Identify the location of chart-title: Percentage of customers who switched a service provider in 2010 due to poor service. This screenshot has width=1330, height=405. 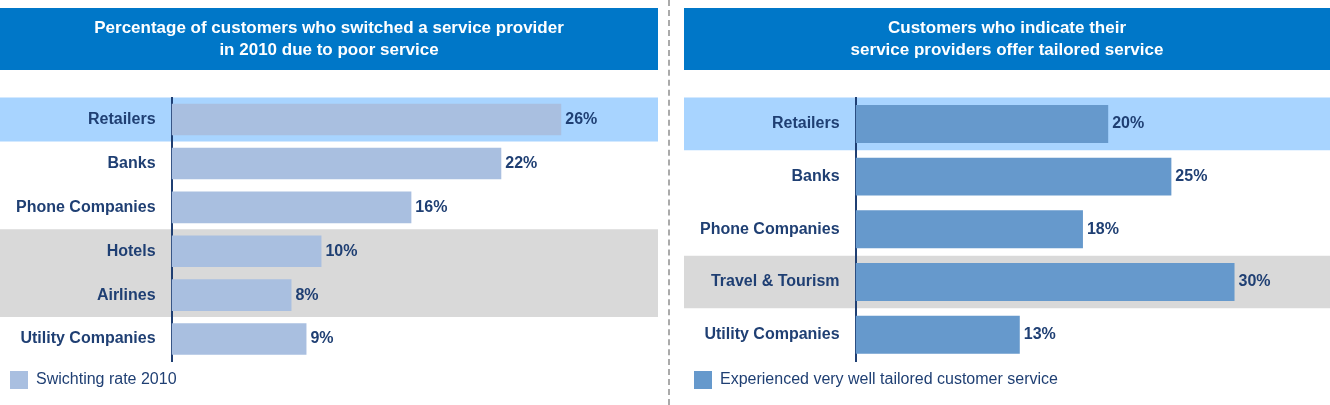
(329, 39).